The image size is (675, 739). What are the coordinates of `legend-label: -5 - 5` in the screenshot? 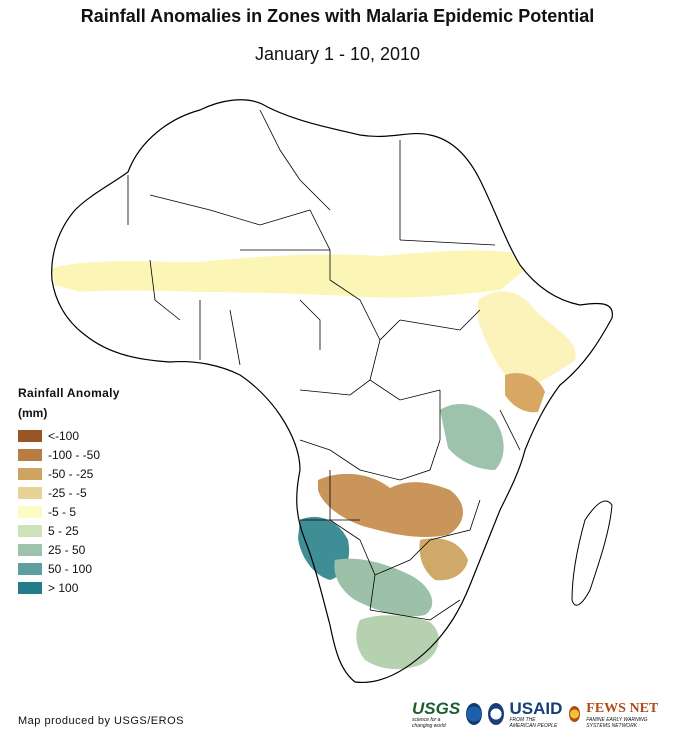 It's located at (62, 511).